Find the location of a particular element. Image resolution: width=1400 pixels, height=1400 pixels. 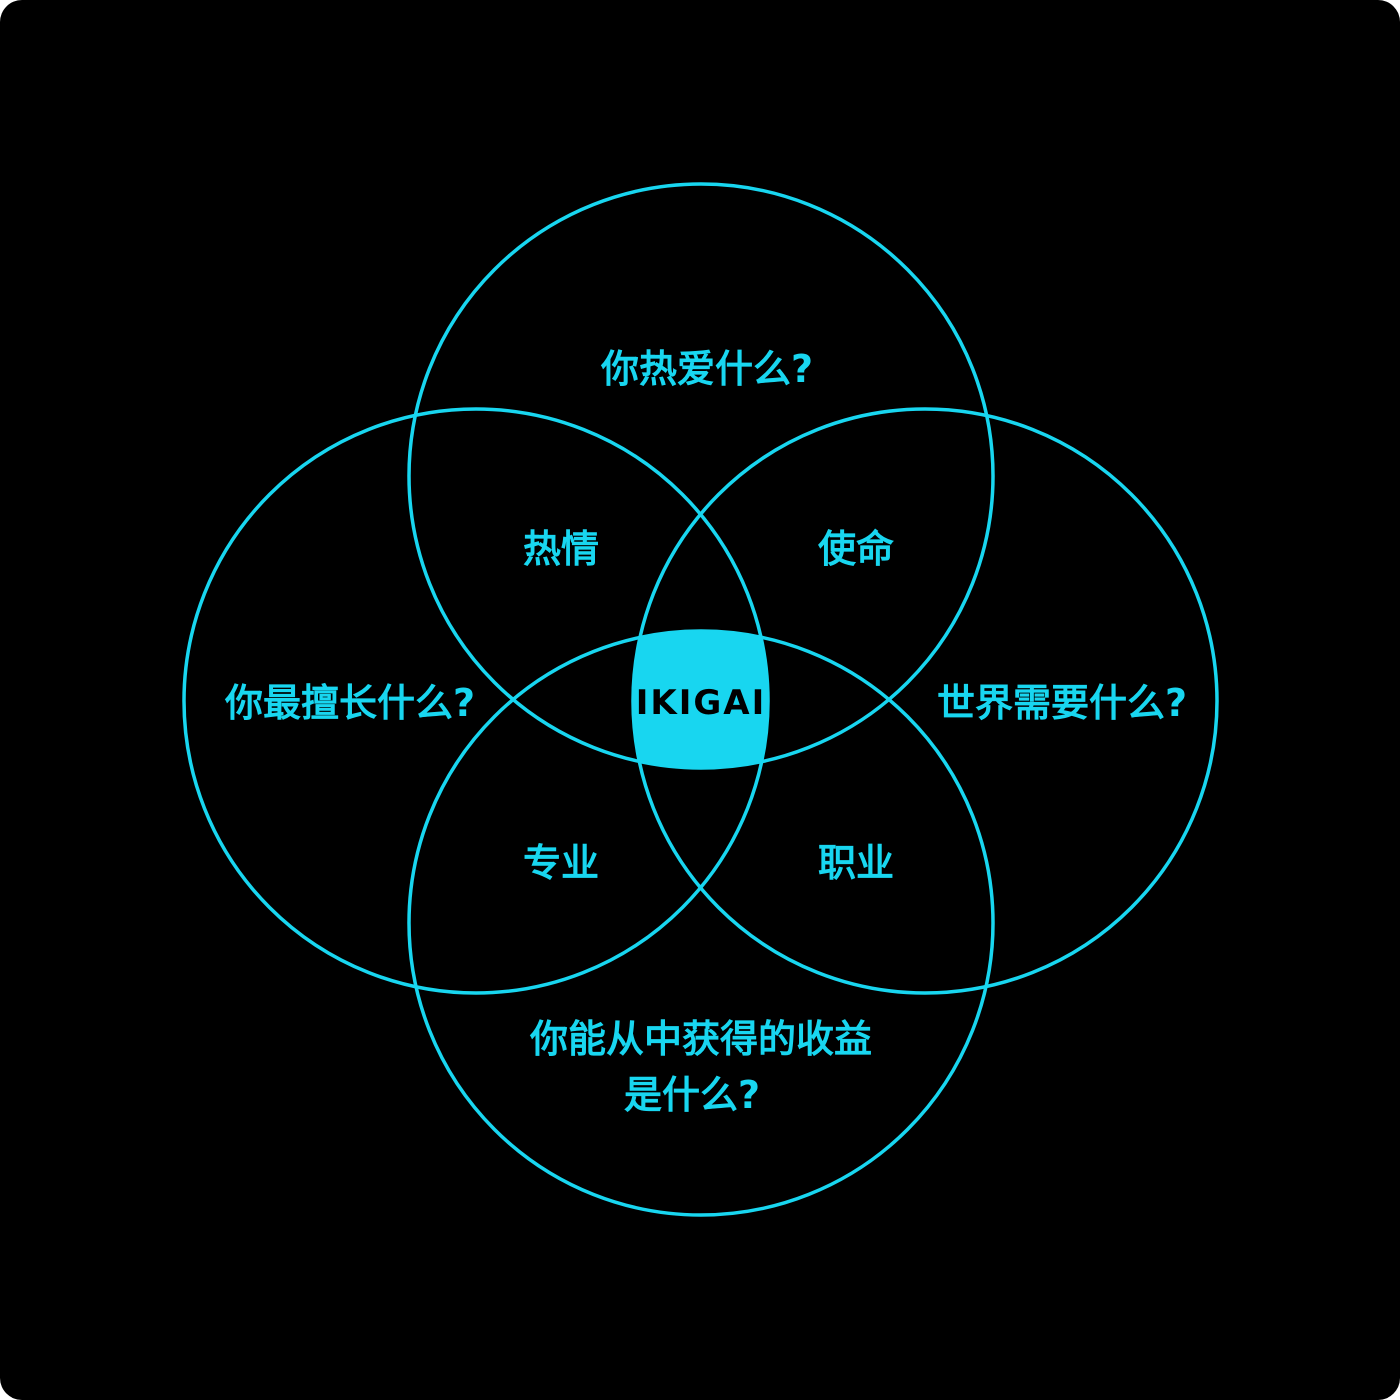

overlap-profession-label: 专业 is located at coordinates (561, 863).